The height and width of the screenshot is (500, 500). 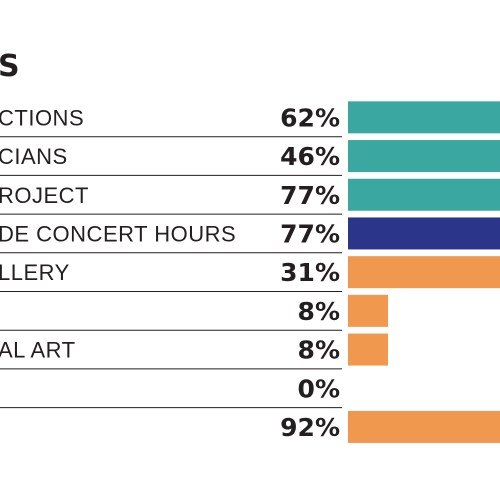 I want to click on category-label: CTIONS, so click(x=42, y=117).